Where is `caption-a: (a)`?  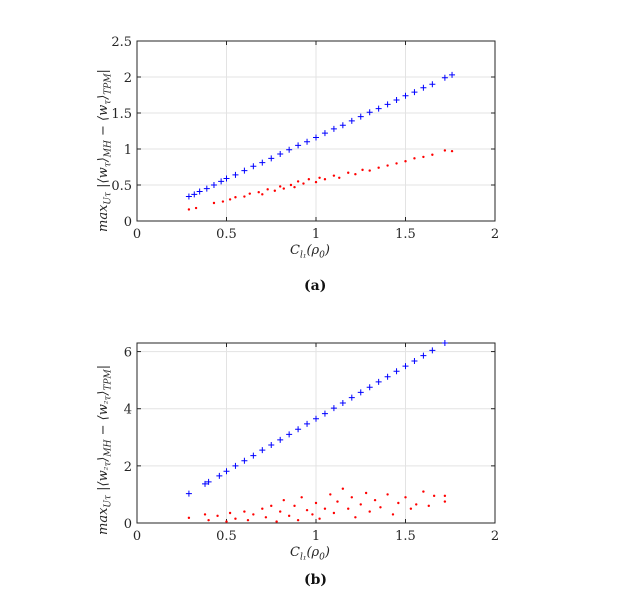 caption-a: (a) is located at coordinates (315, 286).